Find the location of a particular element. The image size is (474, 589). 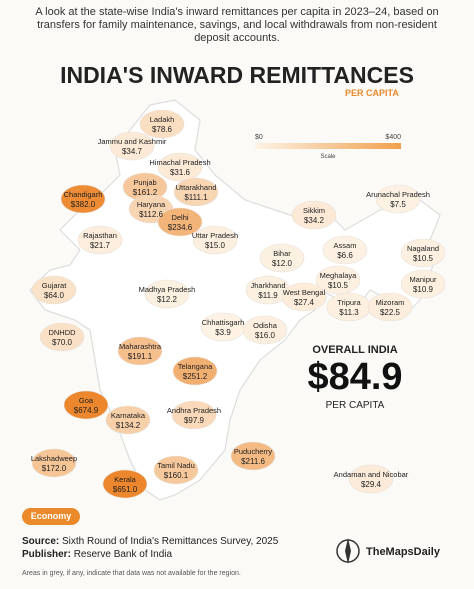

scale-bar is located at coordinates (328, 146).